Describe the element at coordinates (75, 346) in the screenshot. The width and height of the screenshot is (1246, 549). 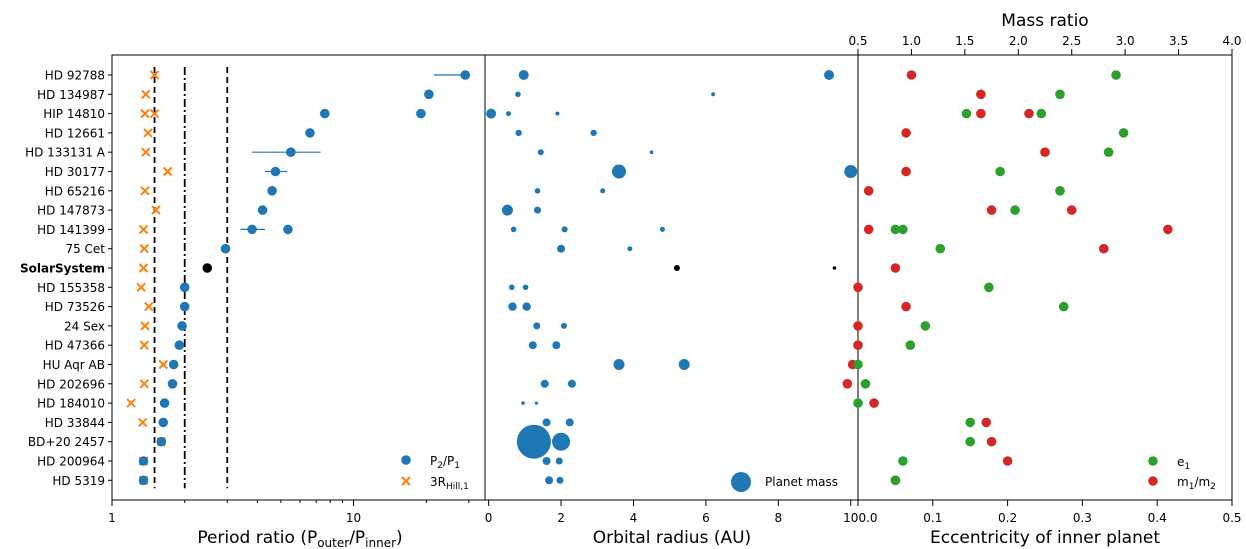
I see `system-label: HD 47366` at that location.